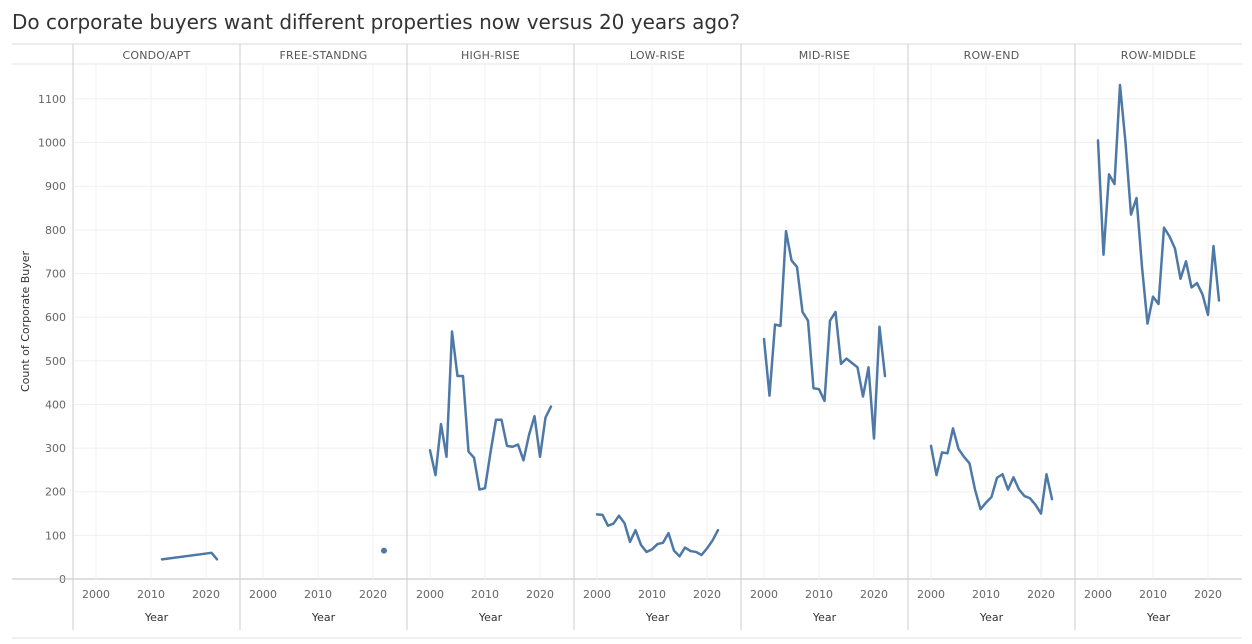 Image resolution: width=1252 pixels, height=644 pixels. I want to click on data-point, so click(384, 550).